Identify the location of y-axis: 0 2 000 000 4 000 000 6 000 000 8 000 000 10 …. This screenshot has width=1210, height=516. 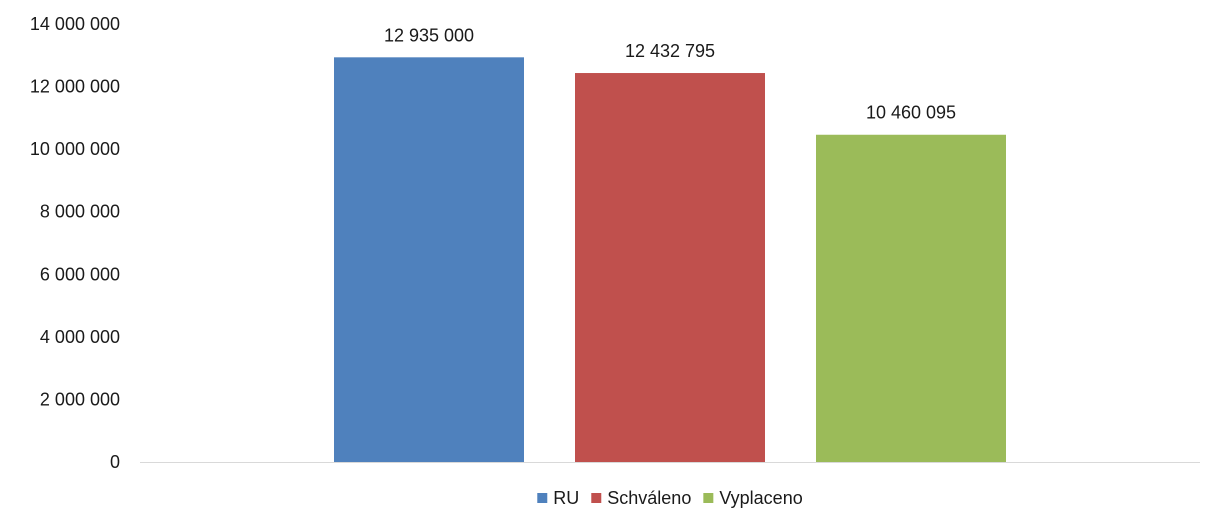
(75, 243).